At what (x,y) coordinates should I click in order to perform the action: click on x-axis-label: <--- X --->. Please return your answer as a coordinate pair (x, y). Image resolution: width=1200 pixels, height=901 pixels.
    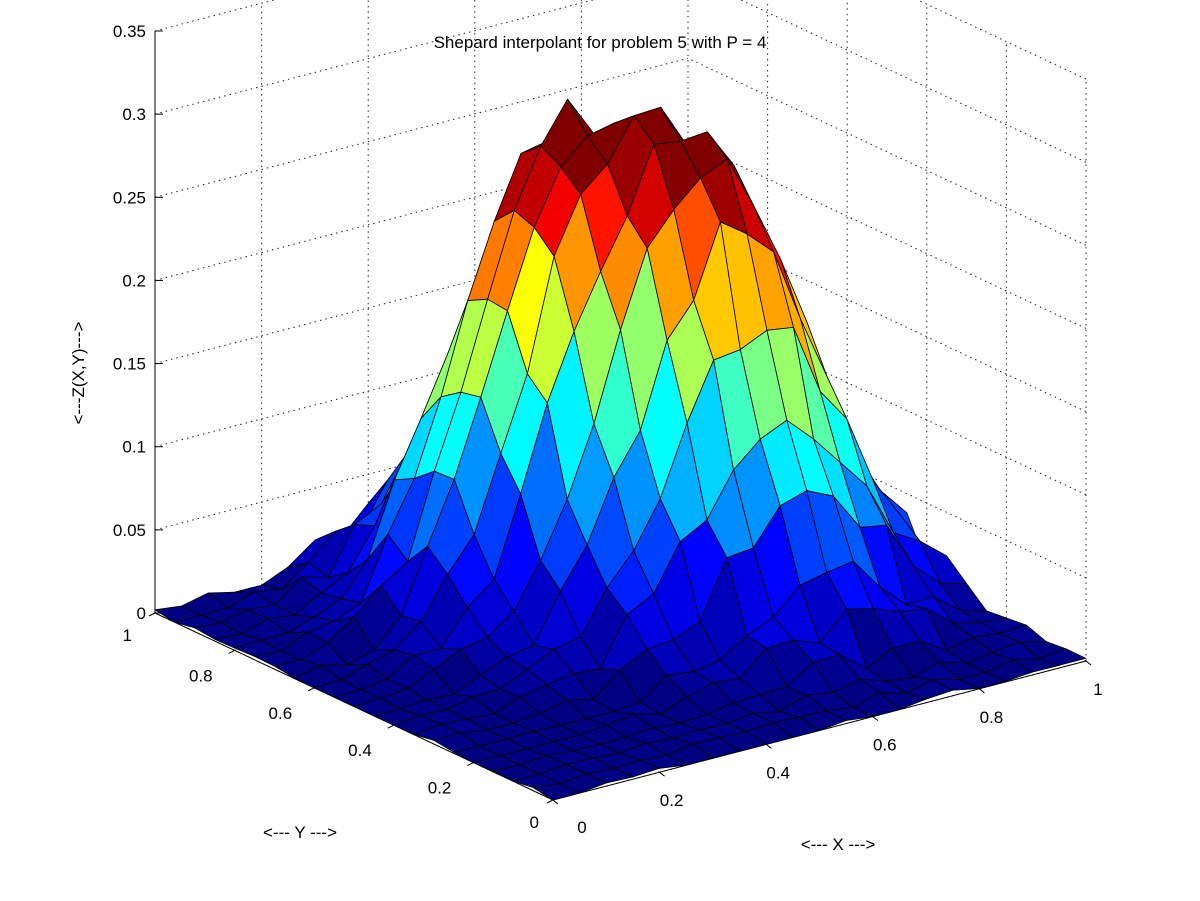
    Looking at the image, I should click on (838, 844).